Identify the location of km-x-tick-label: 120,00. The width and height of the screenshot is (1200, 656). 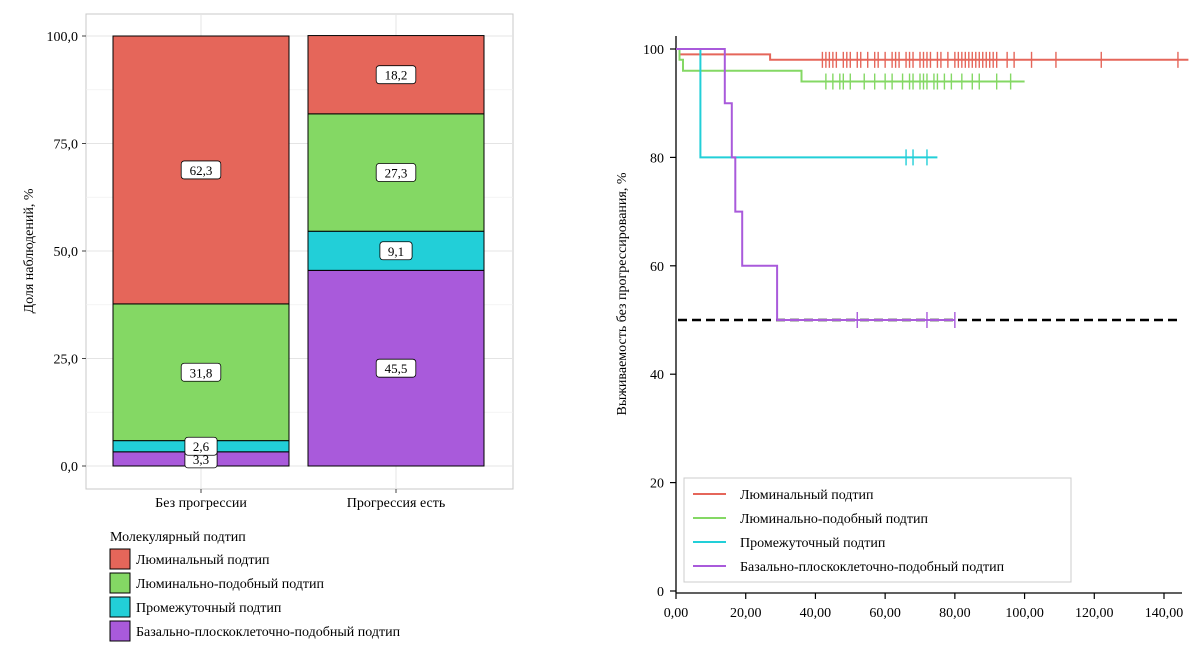
(1094, 613).